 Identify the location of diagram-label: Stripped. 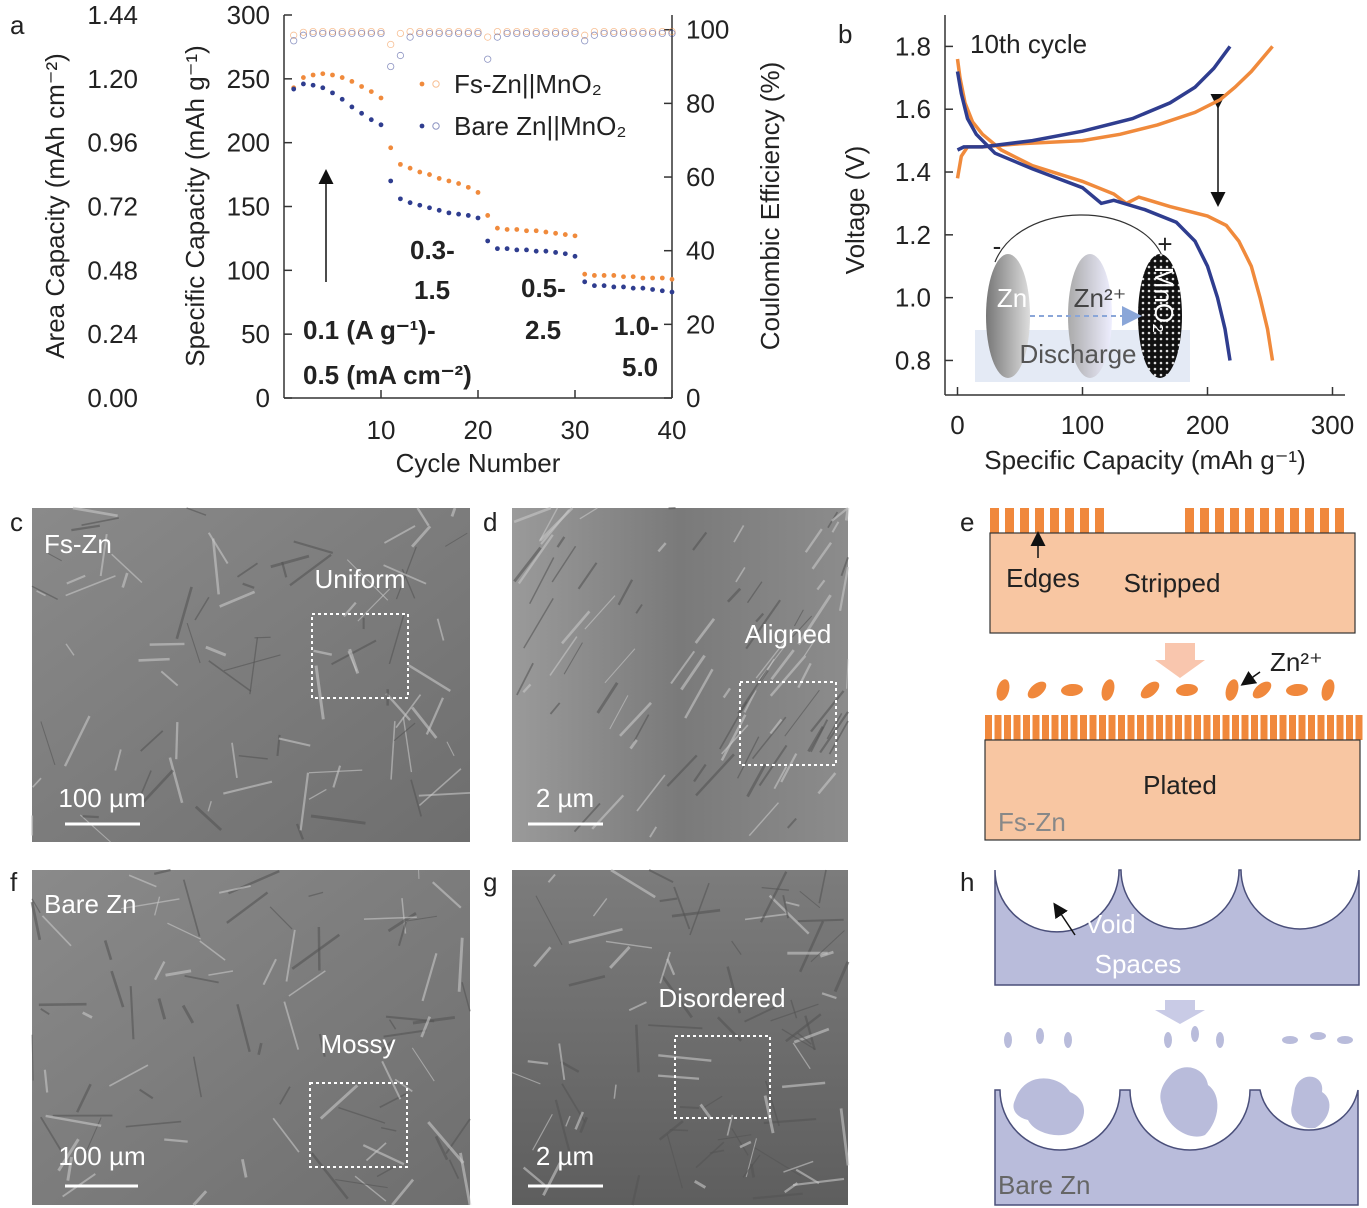
(1172, 583).